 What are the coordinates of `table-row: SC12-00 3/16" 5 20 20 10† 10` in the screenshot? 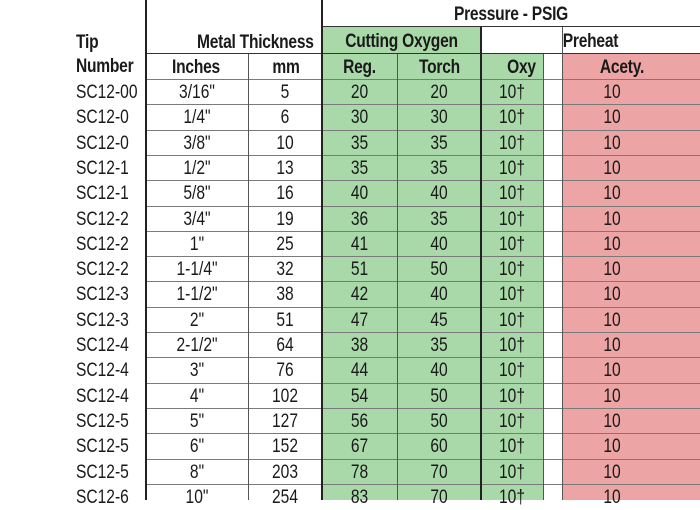 It's located at (350, 92).